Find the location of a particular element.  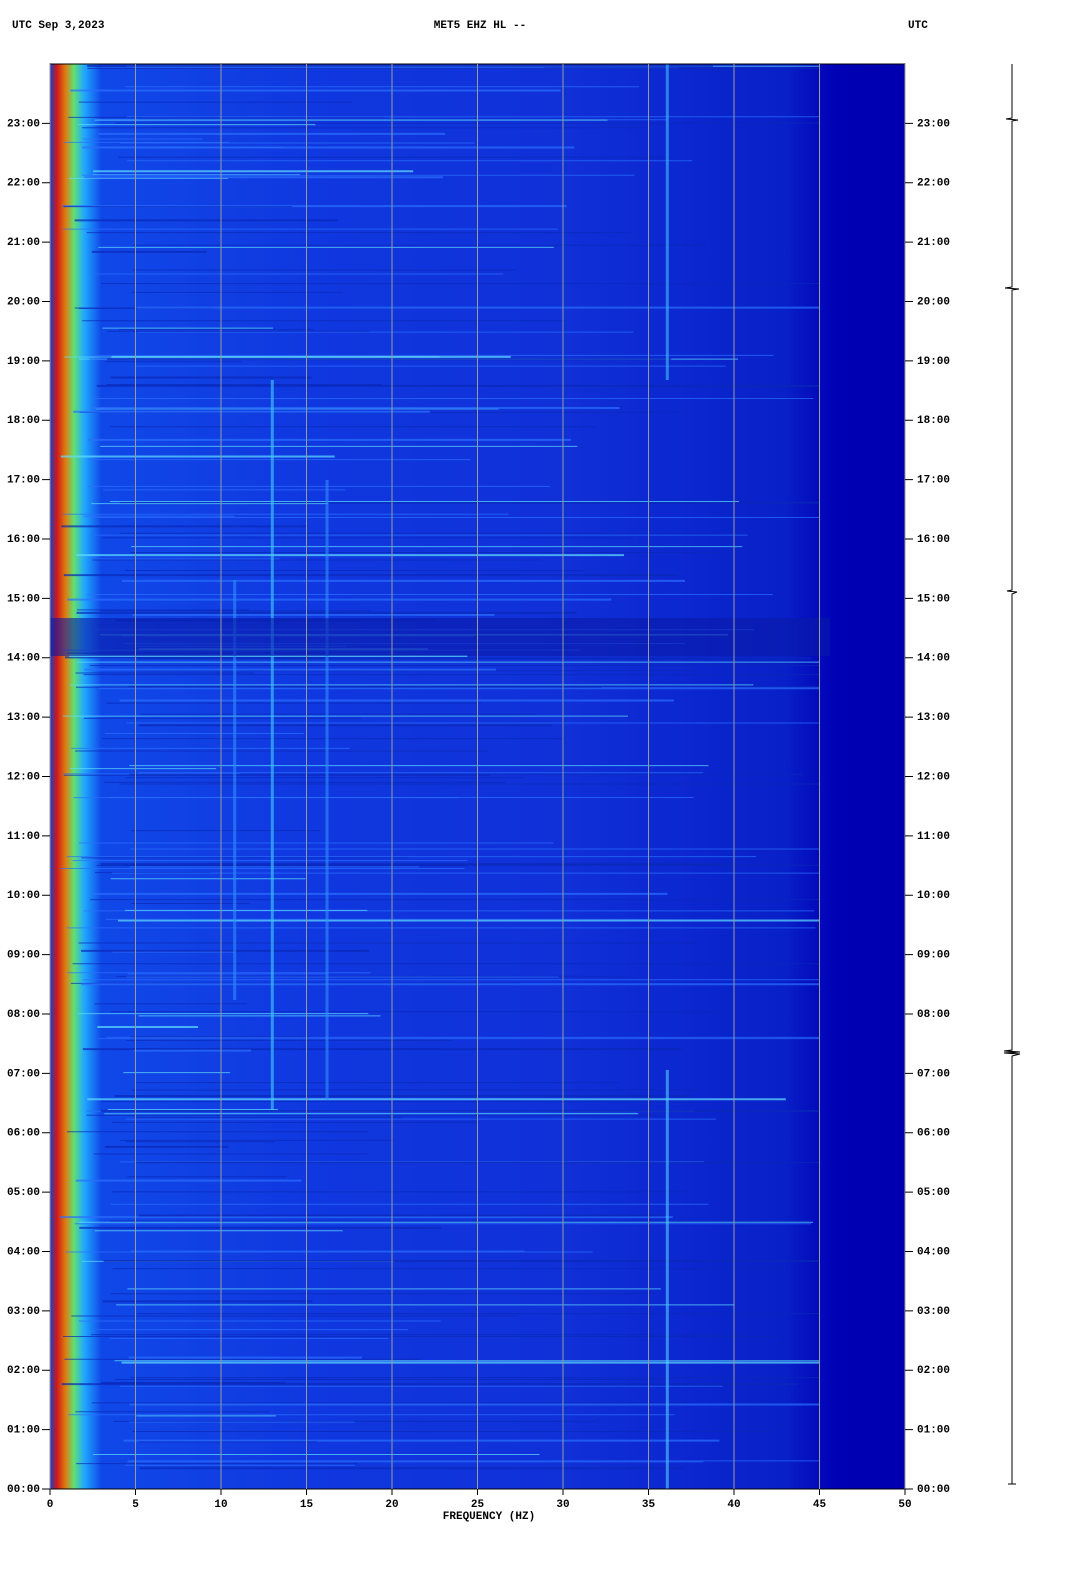

y-tick-label-left: 00:00 is located at coordinates (23, 1490).